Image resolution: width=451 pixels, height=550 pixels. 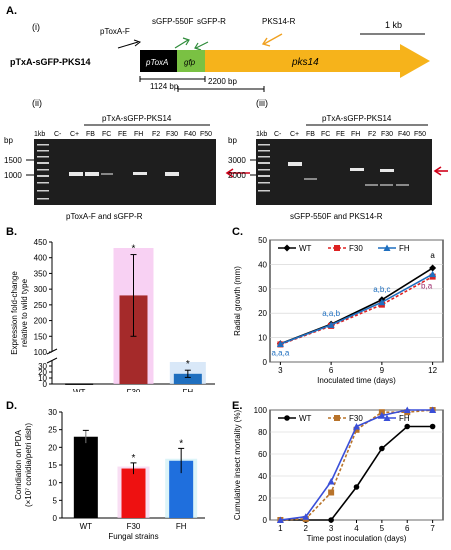 What do you see at coordinates (382, 370) in the screenshot?
I see `chart-c-xtick-label: 9` at bounding box center [382, 370].